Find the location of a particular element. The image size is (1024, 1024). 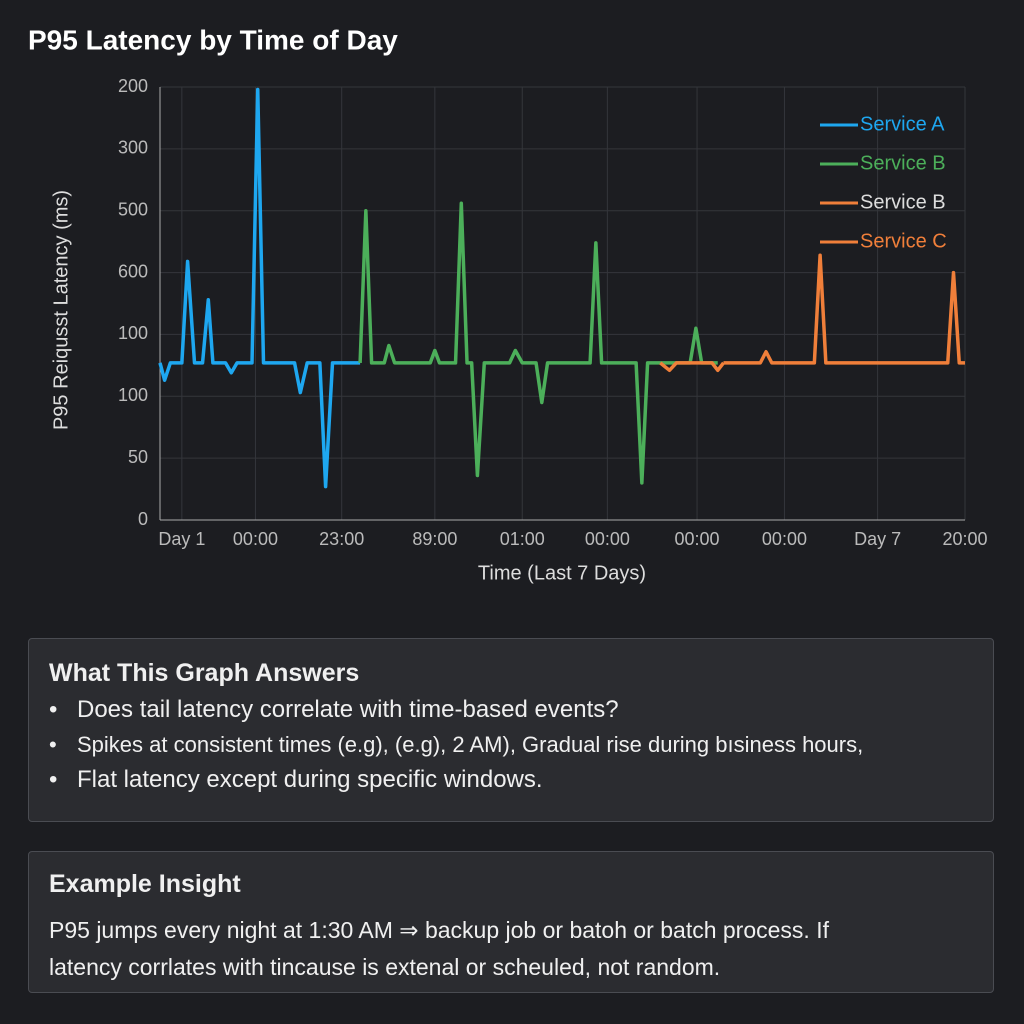

x-tick-label: Day 7 is located at coordinates (877, 539).